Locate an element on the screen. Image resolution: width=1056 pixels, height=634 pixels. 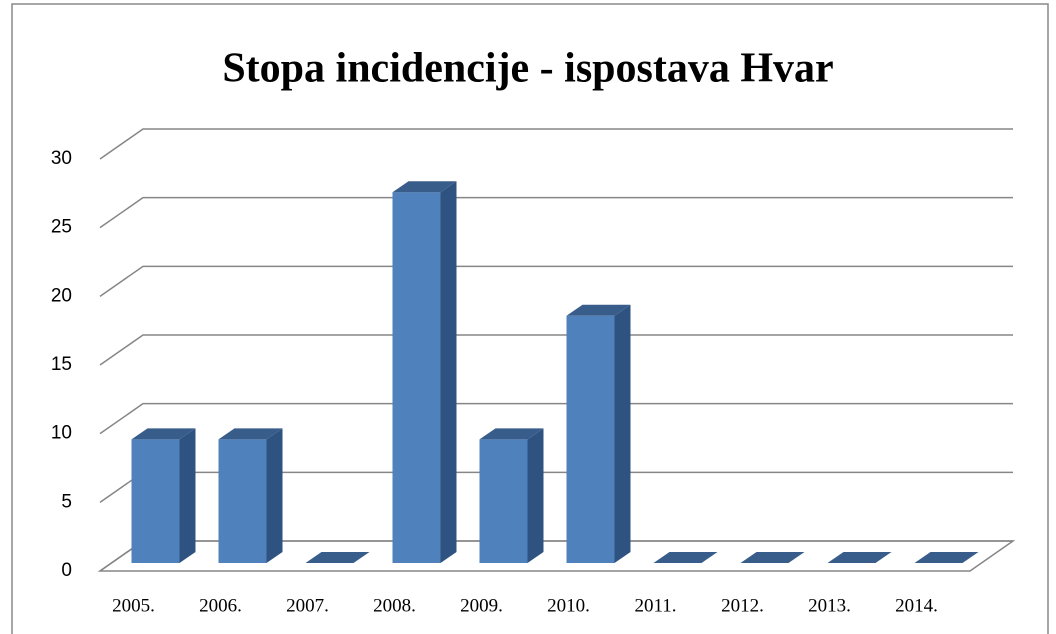
x-tick-label: 2011. is located at coordinates (655, 605).